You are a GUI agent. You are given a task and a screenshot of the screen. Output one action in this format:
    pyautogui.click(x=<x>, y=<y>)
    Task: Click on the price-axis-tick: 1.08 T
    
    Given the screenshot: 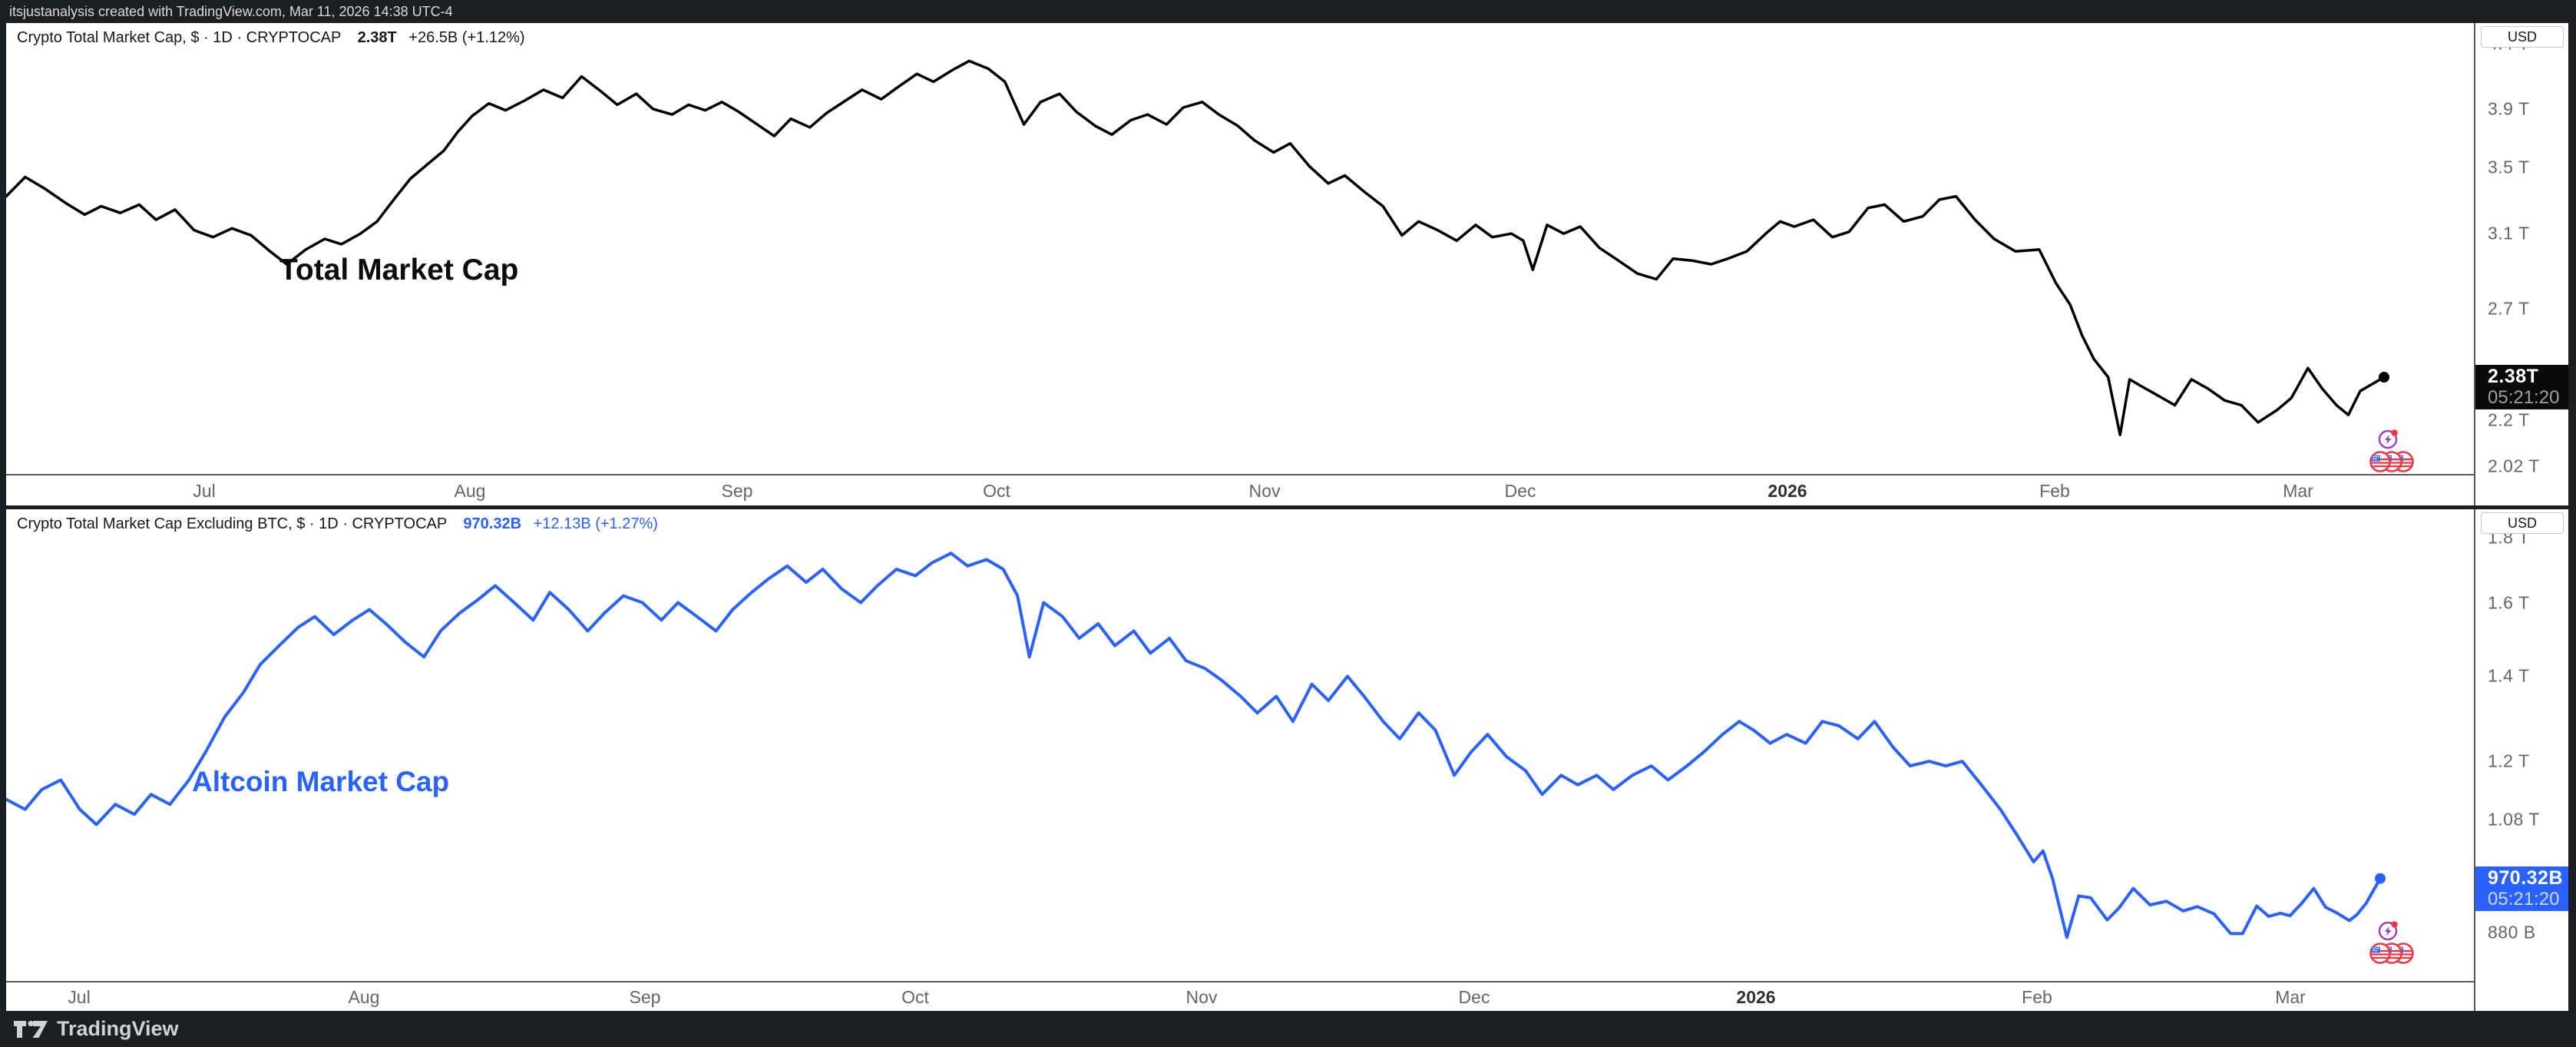 What is the action you would take?
    pyautogui.click(x=2514, y=819)
    